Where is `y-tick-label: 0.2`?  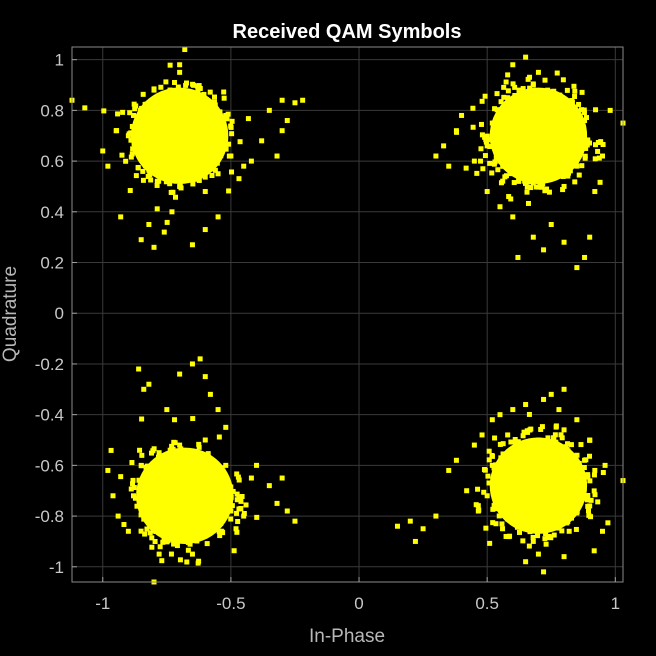
y-tick-label: 0.2 is located at coordinates (52, 263).